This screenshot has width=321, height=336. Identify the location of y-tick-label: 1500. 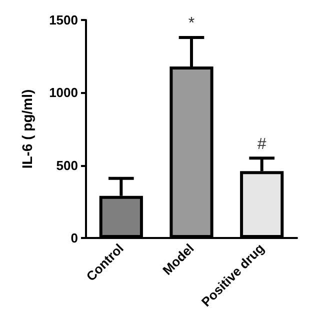
(63, 20).